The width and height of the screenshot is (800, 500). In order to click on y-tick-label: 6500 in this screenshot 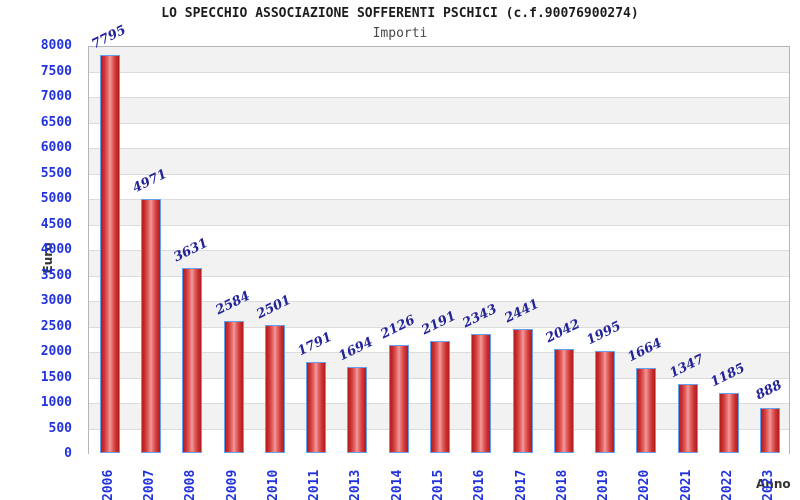, I will do `click(56, 122)`.